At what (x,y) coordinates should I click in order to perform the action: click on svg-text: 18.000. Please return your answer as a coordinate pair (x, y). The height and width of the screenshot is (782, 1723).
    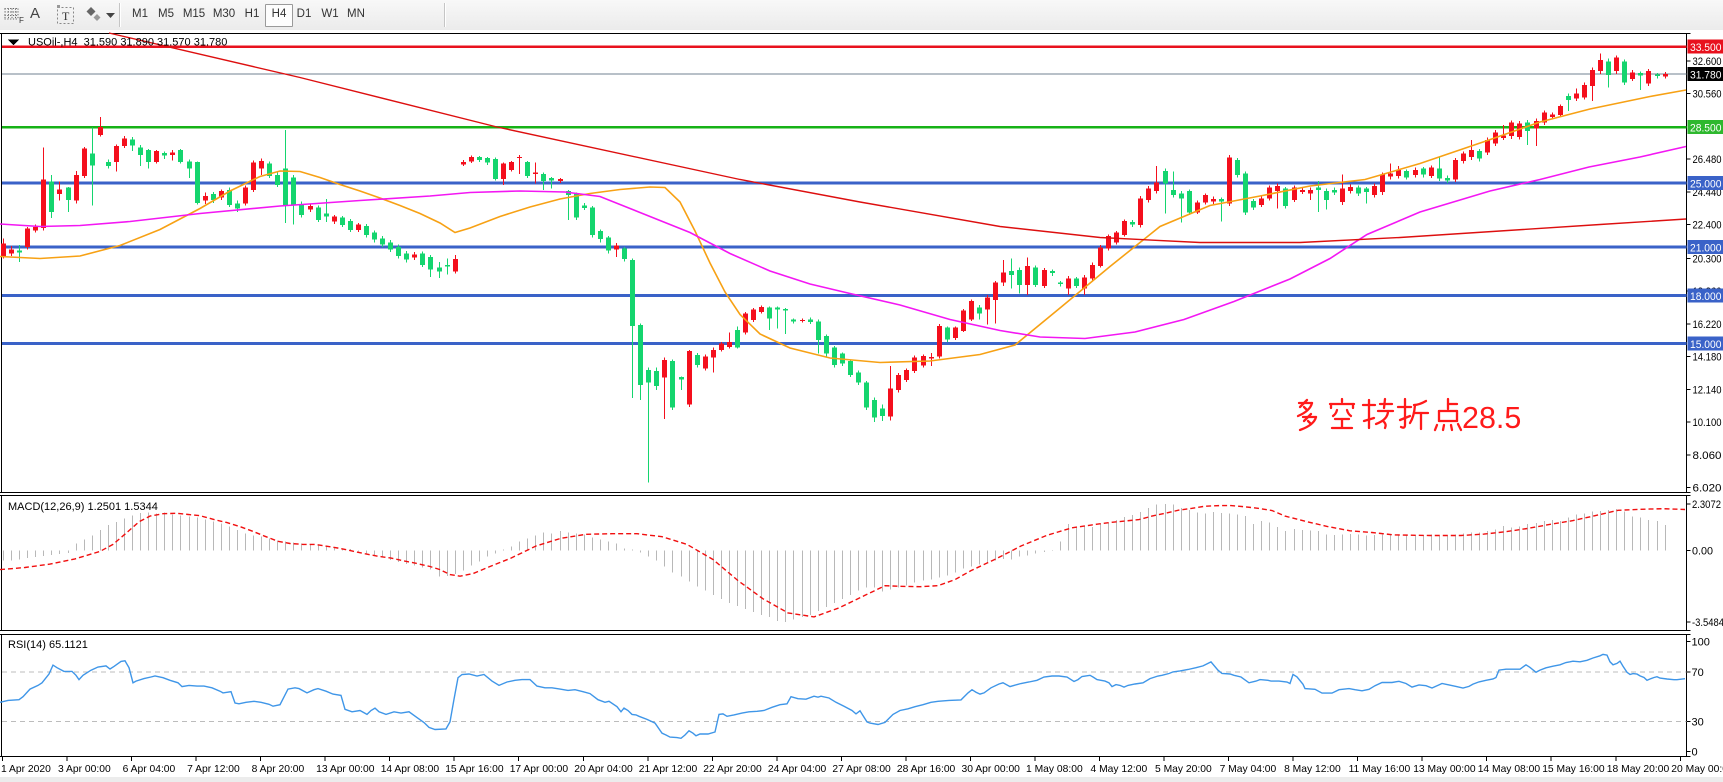
    Looking at the image, I should click on (1706, 297).